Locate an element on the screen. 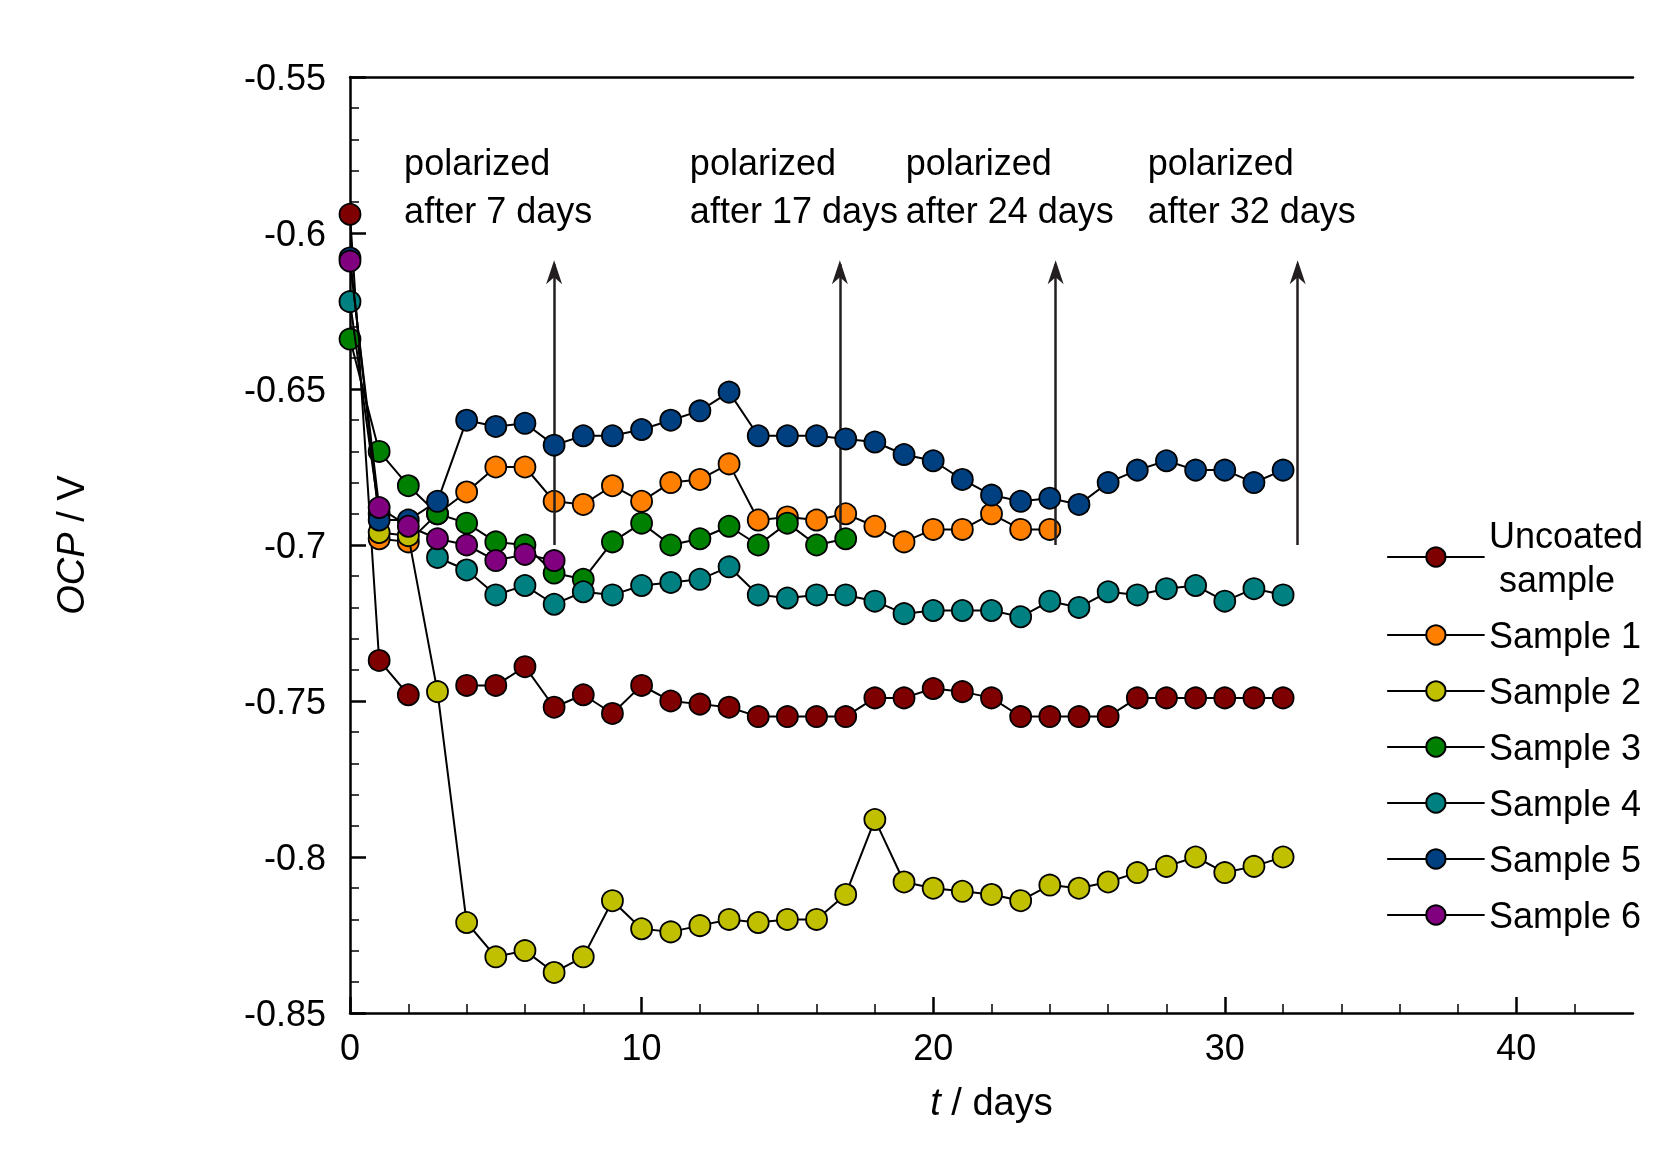  y-tick-label: -0.6 is located at coordinates (294, 233).